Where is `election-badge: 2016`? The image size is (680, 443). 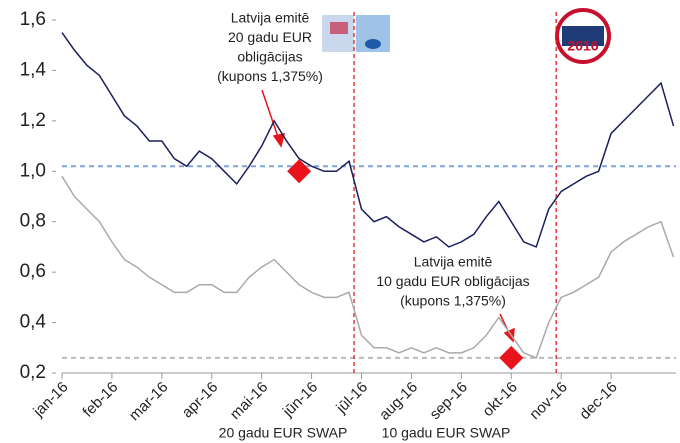
election-badge: 2016 is located at coordinates (582, 46).